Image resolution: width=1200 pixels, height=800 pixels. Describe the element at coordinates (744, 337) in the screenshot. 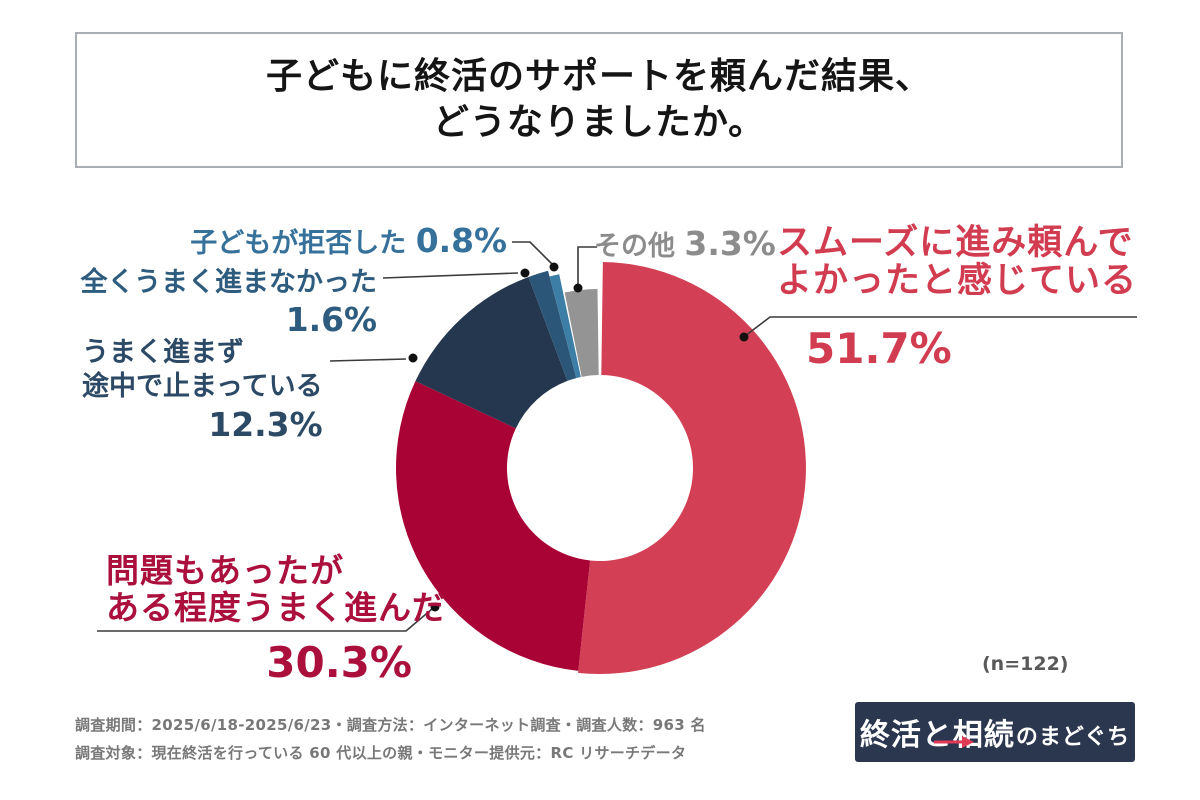

I see `leader-dot-smooth` at that location.